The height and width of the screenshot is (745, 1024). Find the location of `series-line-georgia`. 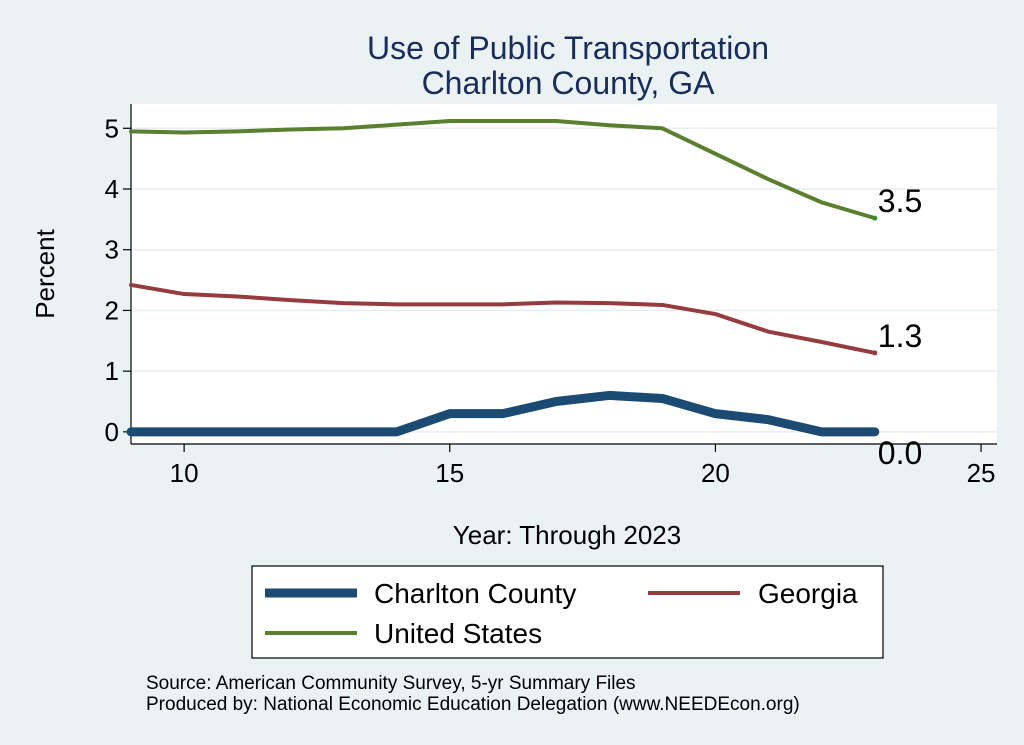

series-line-georgia is located at coordinates (503, 318).